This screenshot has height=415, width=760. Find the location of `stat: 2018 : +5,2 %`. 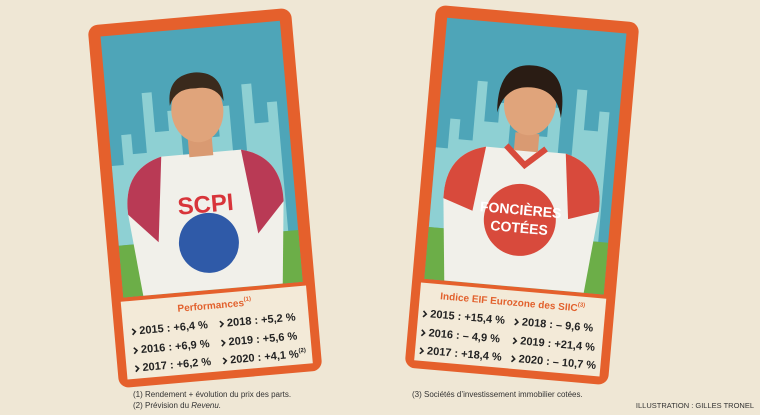

stat: 2018 : +5,2 % is located at coordinates (261, 320).